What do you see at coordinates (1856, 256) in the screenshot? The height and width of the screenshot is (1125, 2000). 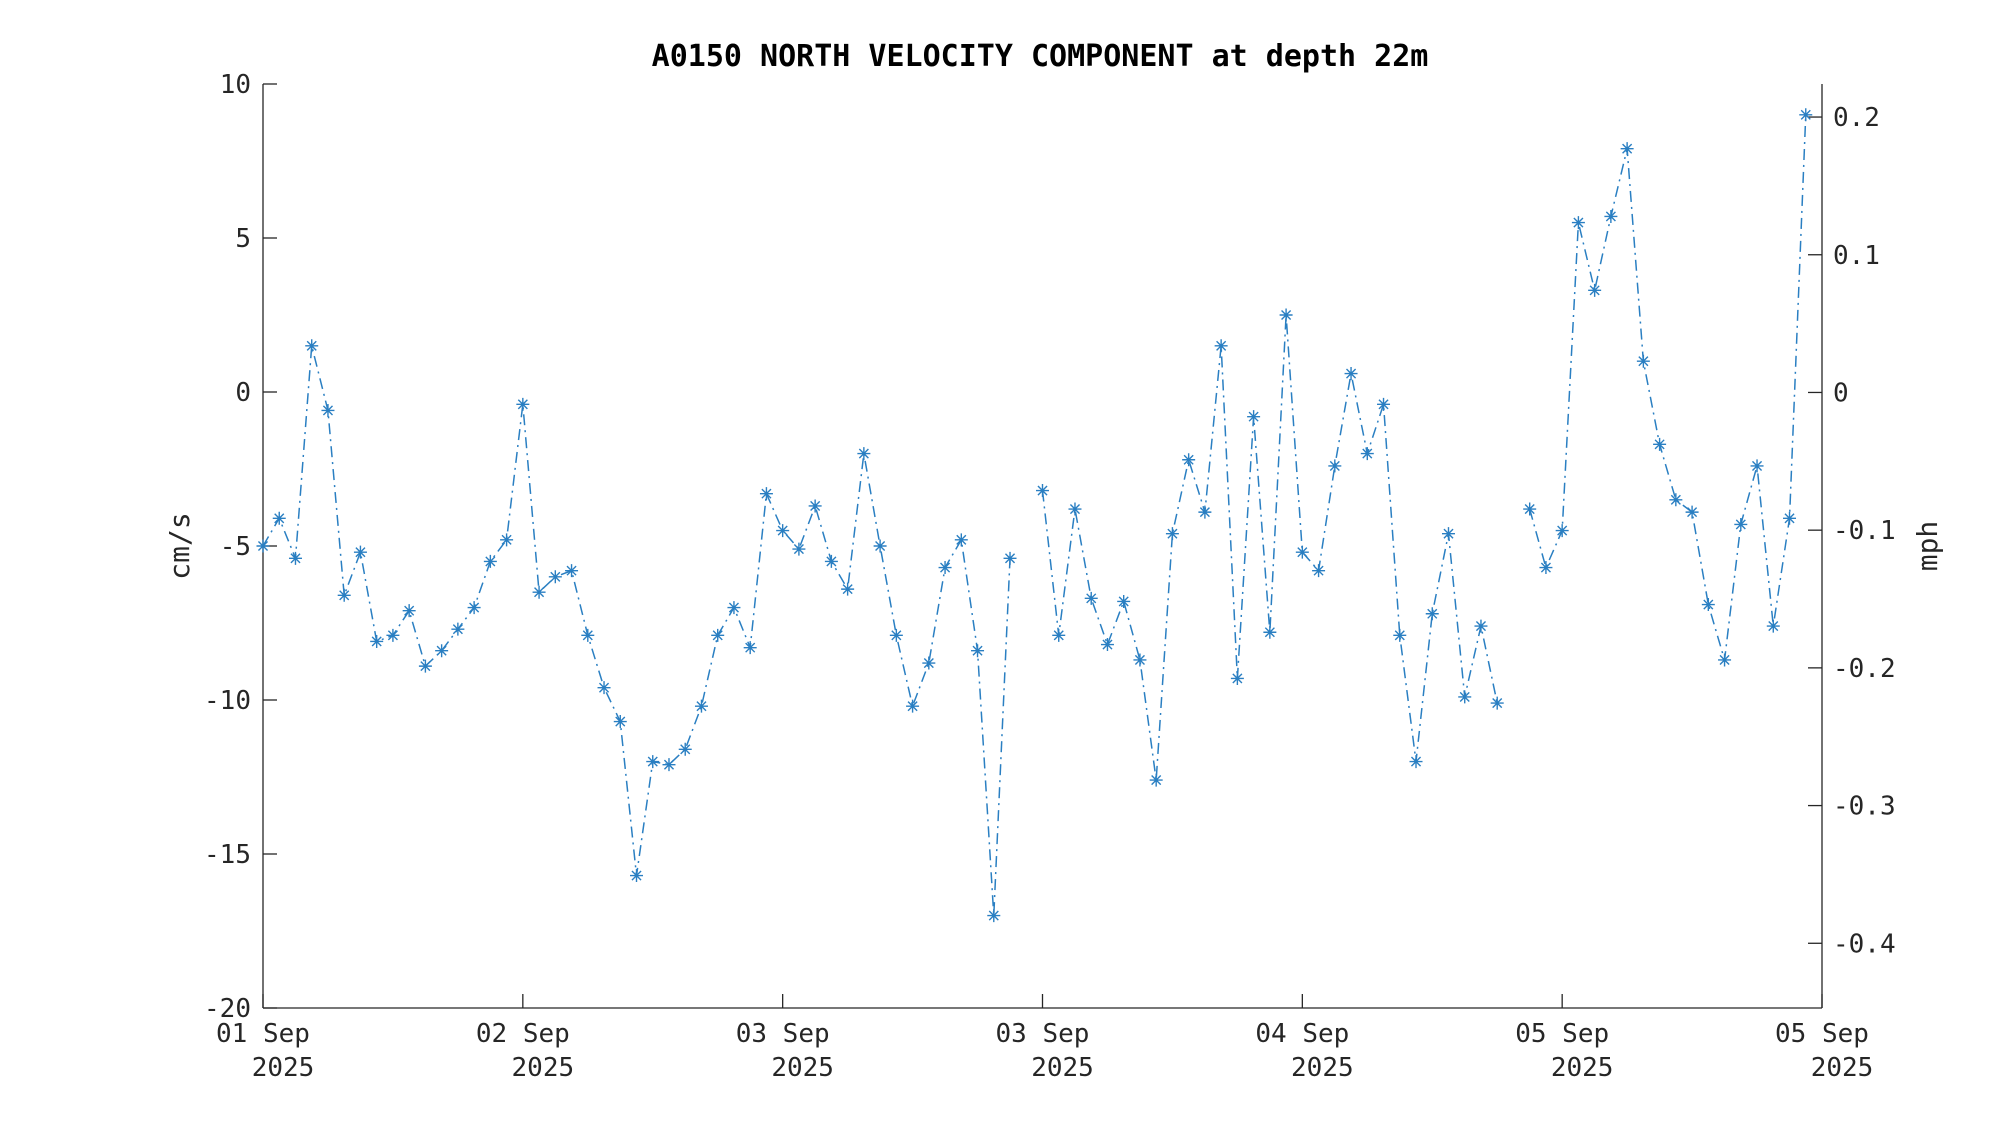 I see `y2-tick-label: 0.1` at bounding box center [1856, 256].